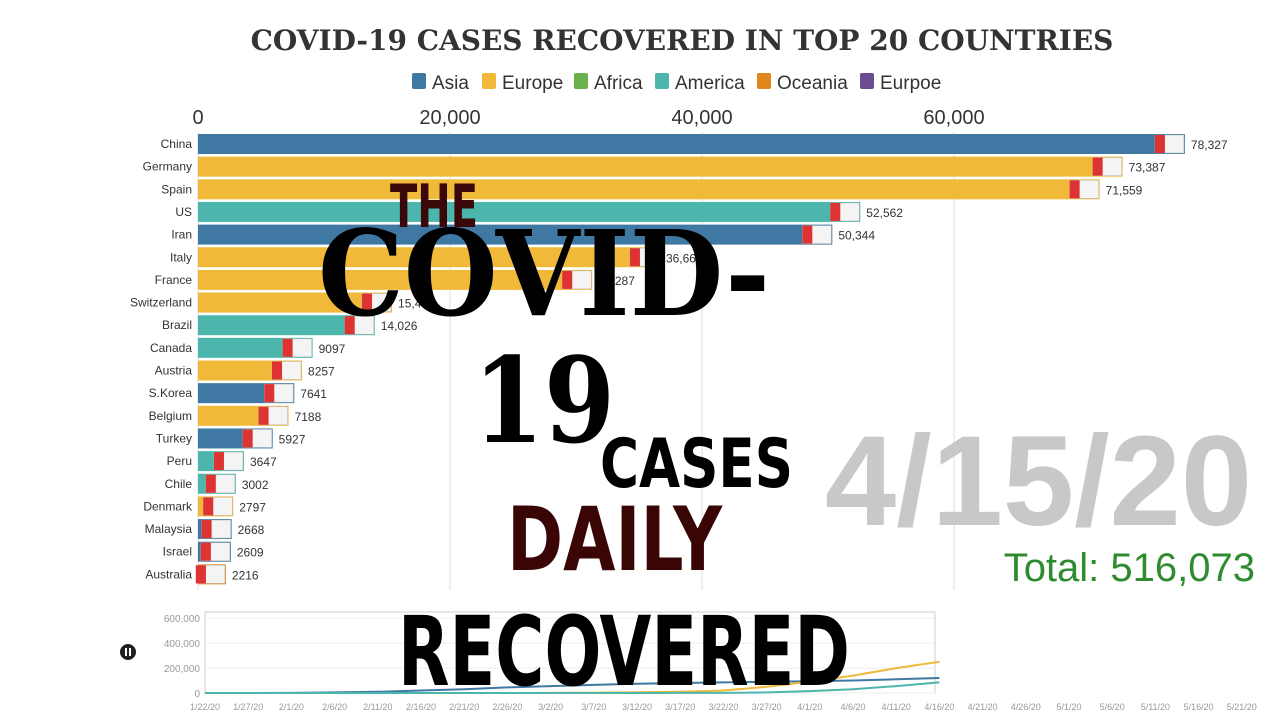 Image resolution: width=1280 pixels, height=720 pixels. Describe the element at coordinates (684, 258) in the screenshot. I see `value-label: 36,663` at that location.